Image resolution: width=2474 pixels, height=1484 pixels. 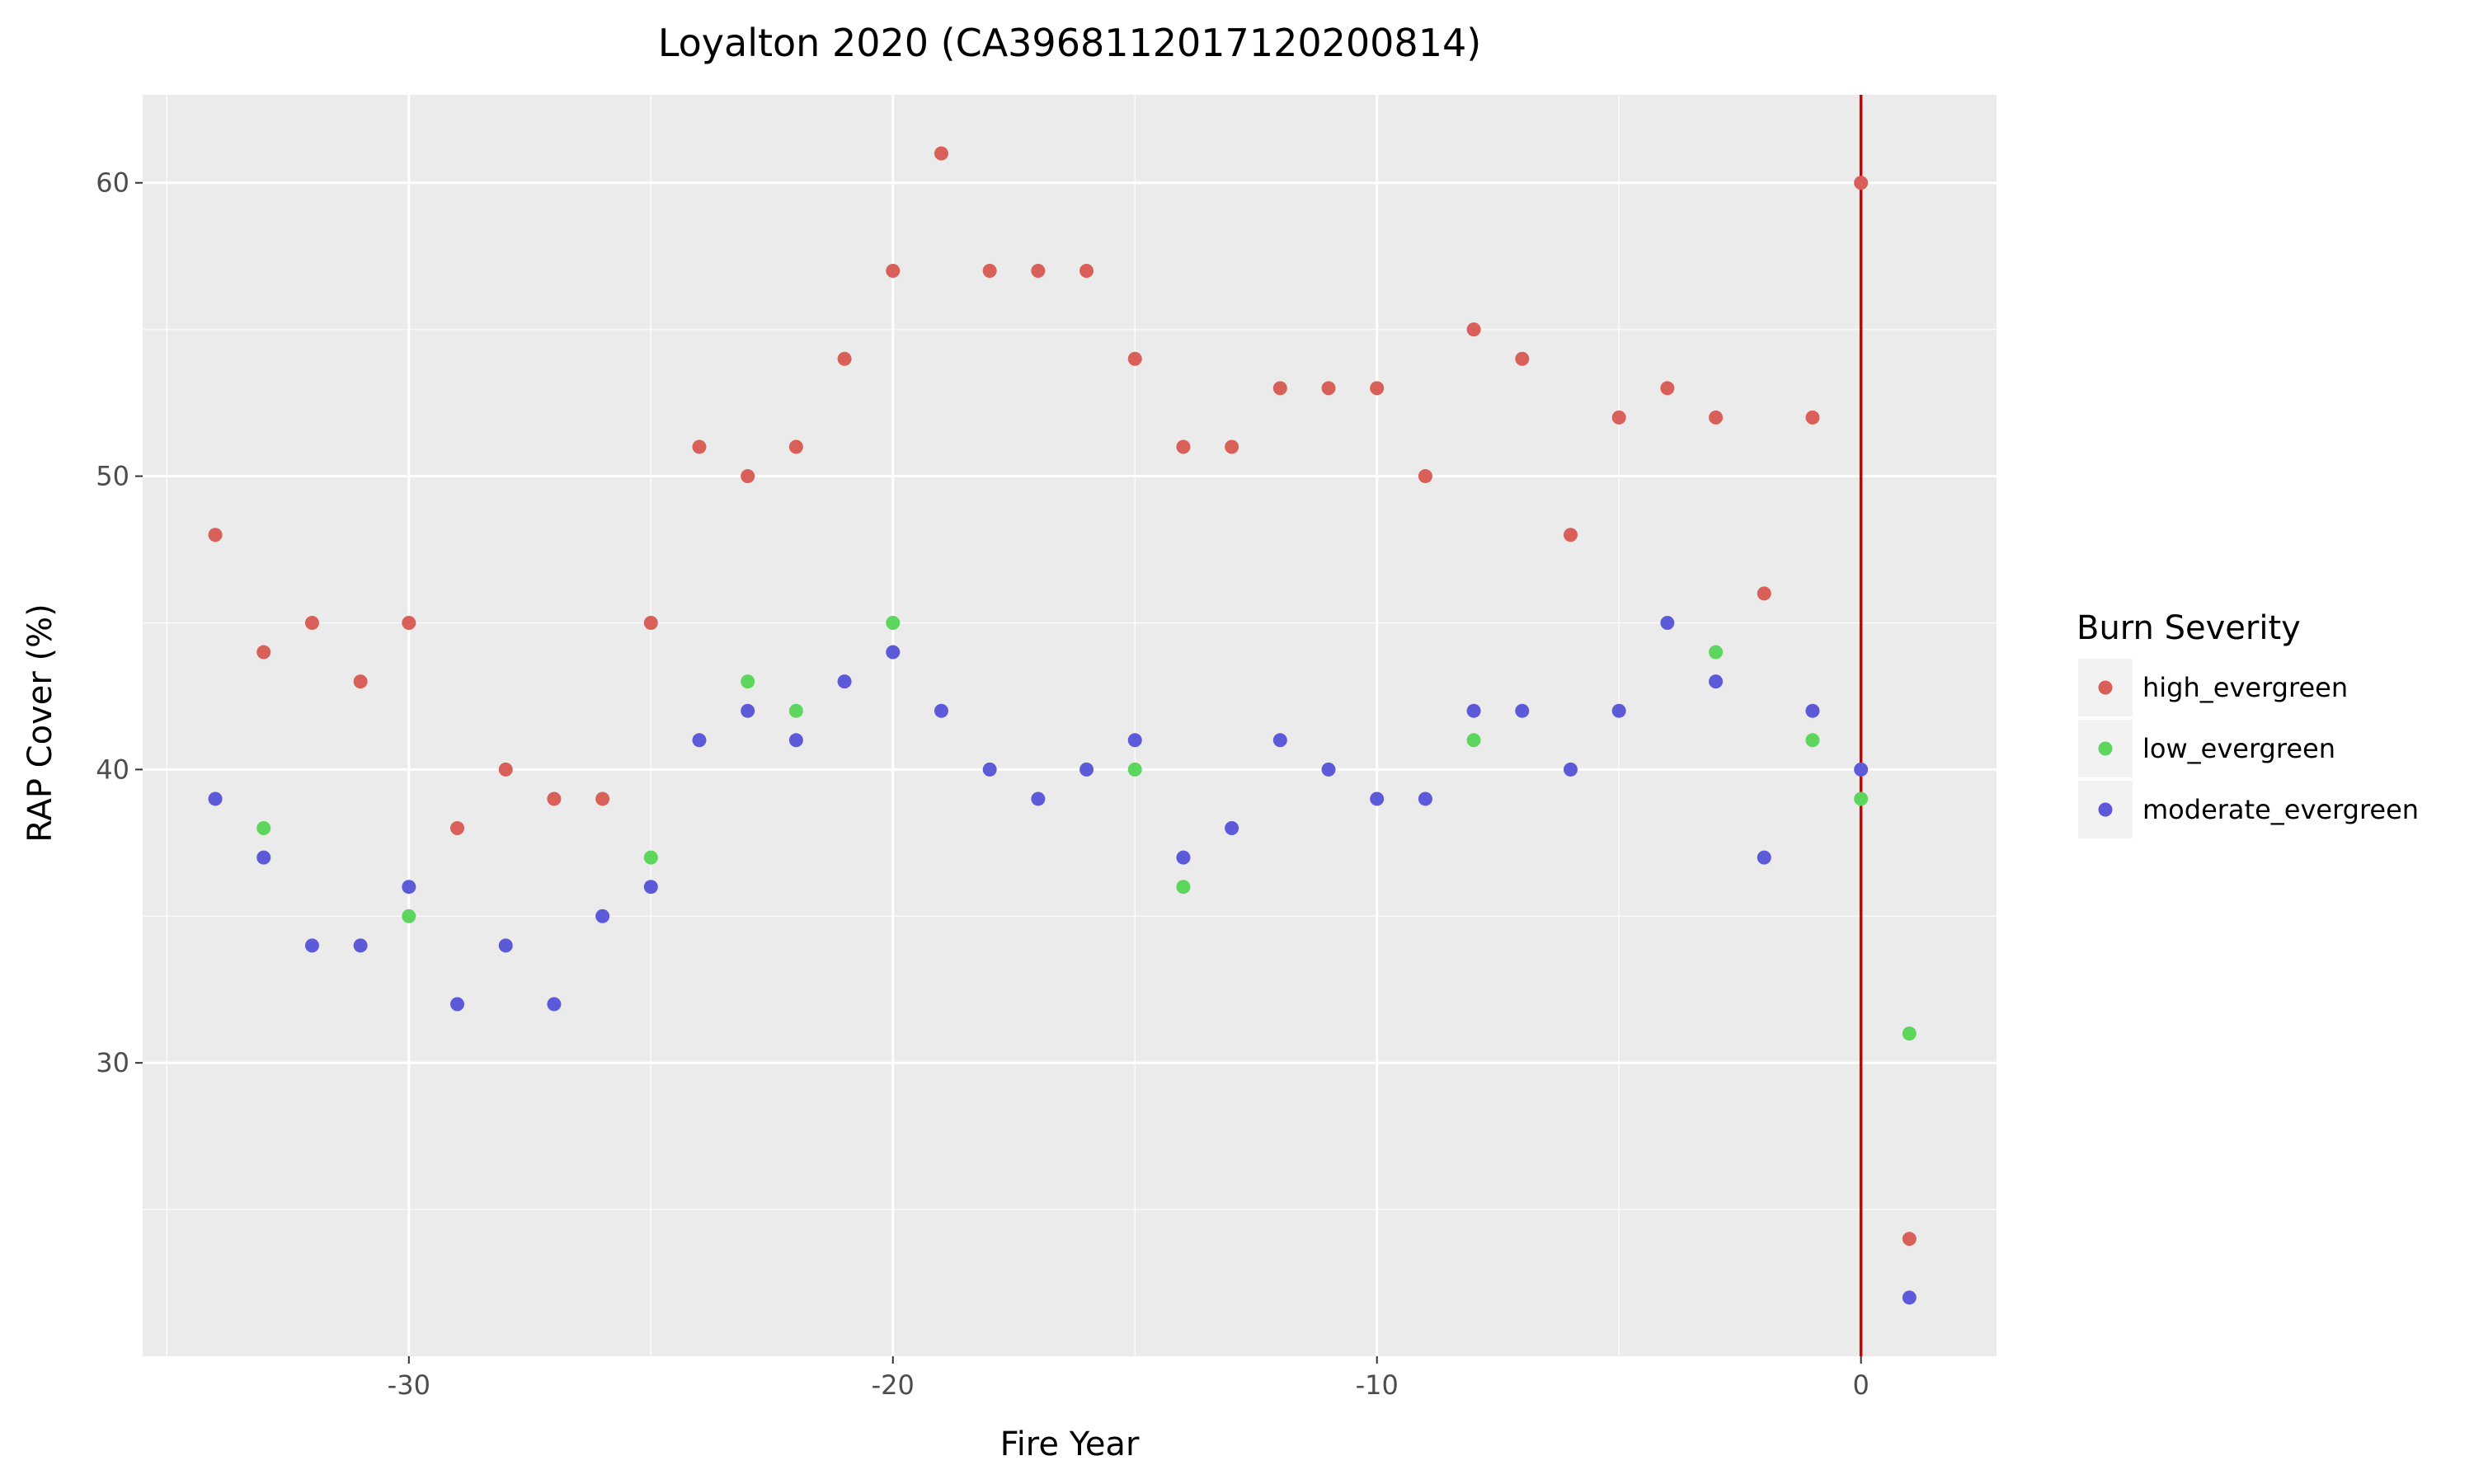 I want to click on legend-title: Burn Severity, so click(x=2189, y=628).